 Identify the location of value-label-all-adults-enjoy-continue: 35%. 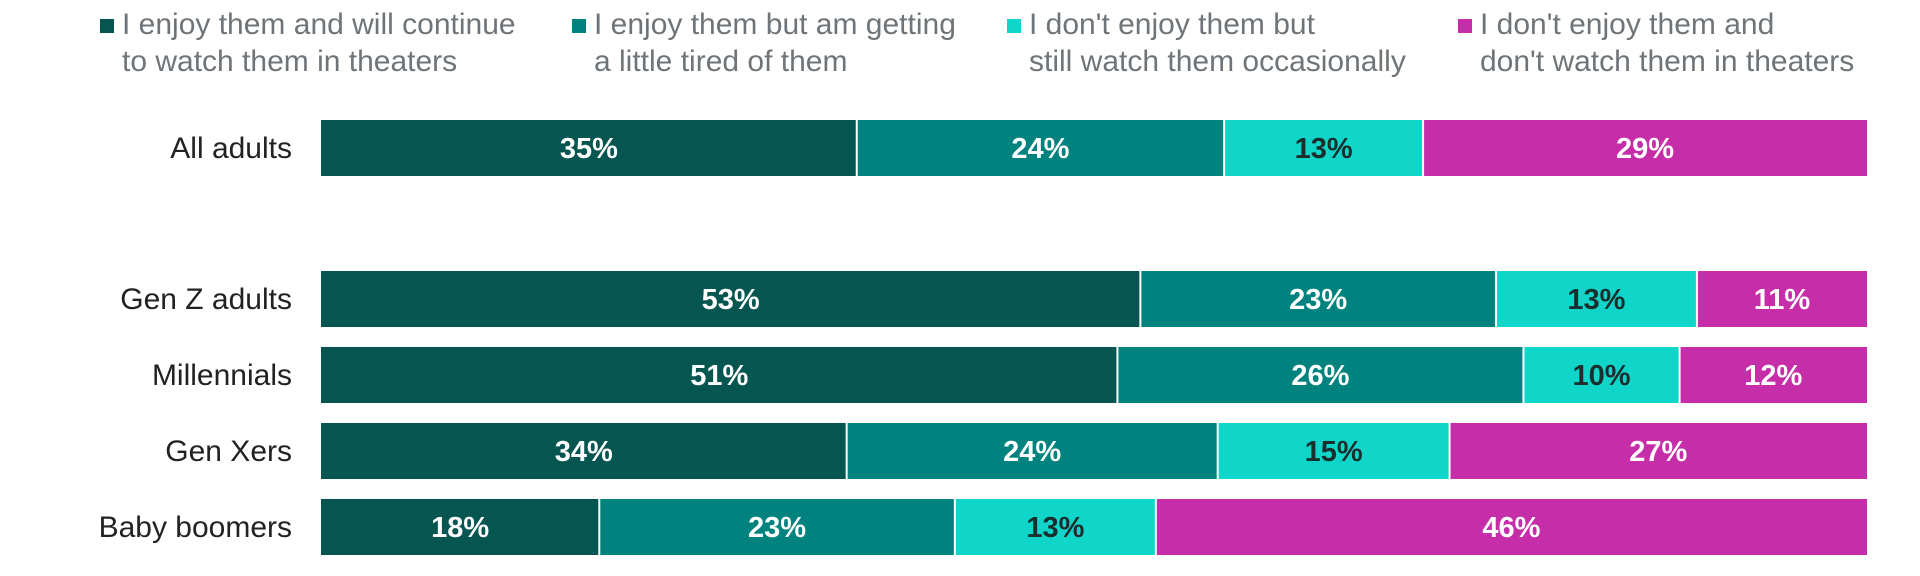
(589, 149).